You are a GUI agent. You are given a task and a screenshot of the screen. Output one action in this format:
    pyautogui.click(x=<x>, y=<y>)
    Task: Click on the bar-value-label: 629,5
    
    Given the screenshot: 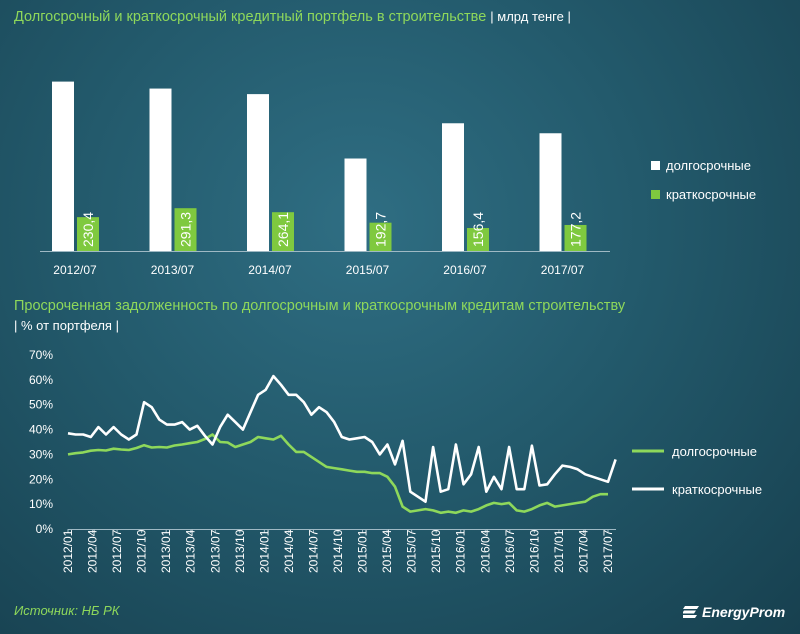 What is the action you would take?
    pyautogui.click(x=356, y=229)
    